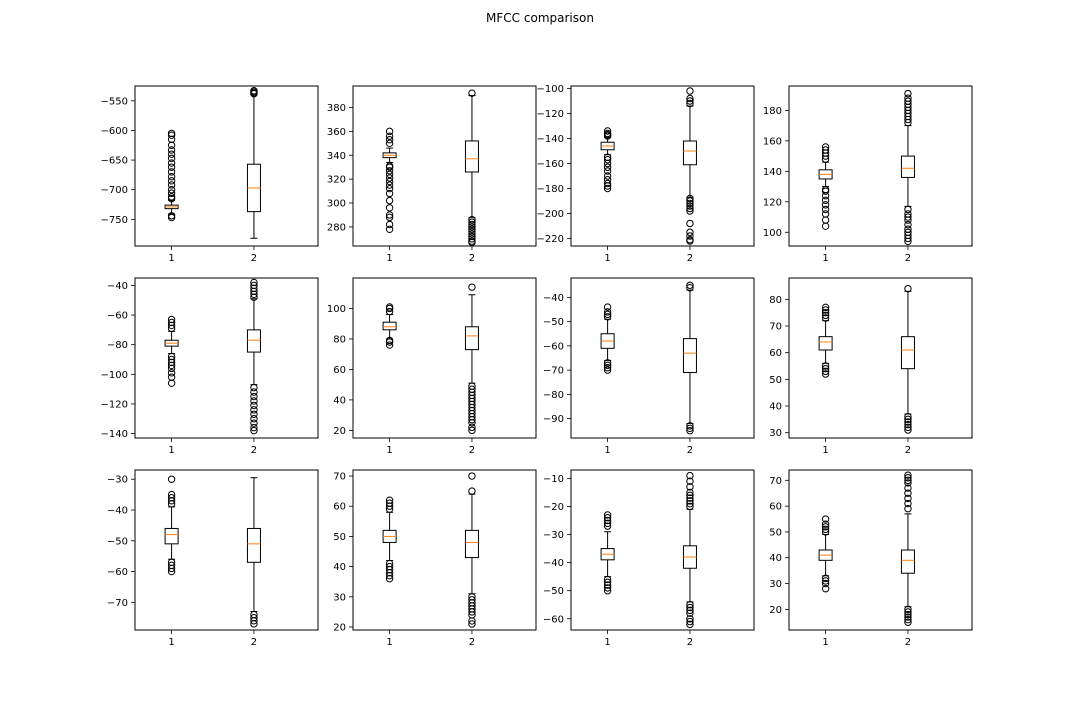 The height and width of the screenshot is (724, 1080). I want to click on y-tick-label: −30, so click(553, 535).